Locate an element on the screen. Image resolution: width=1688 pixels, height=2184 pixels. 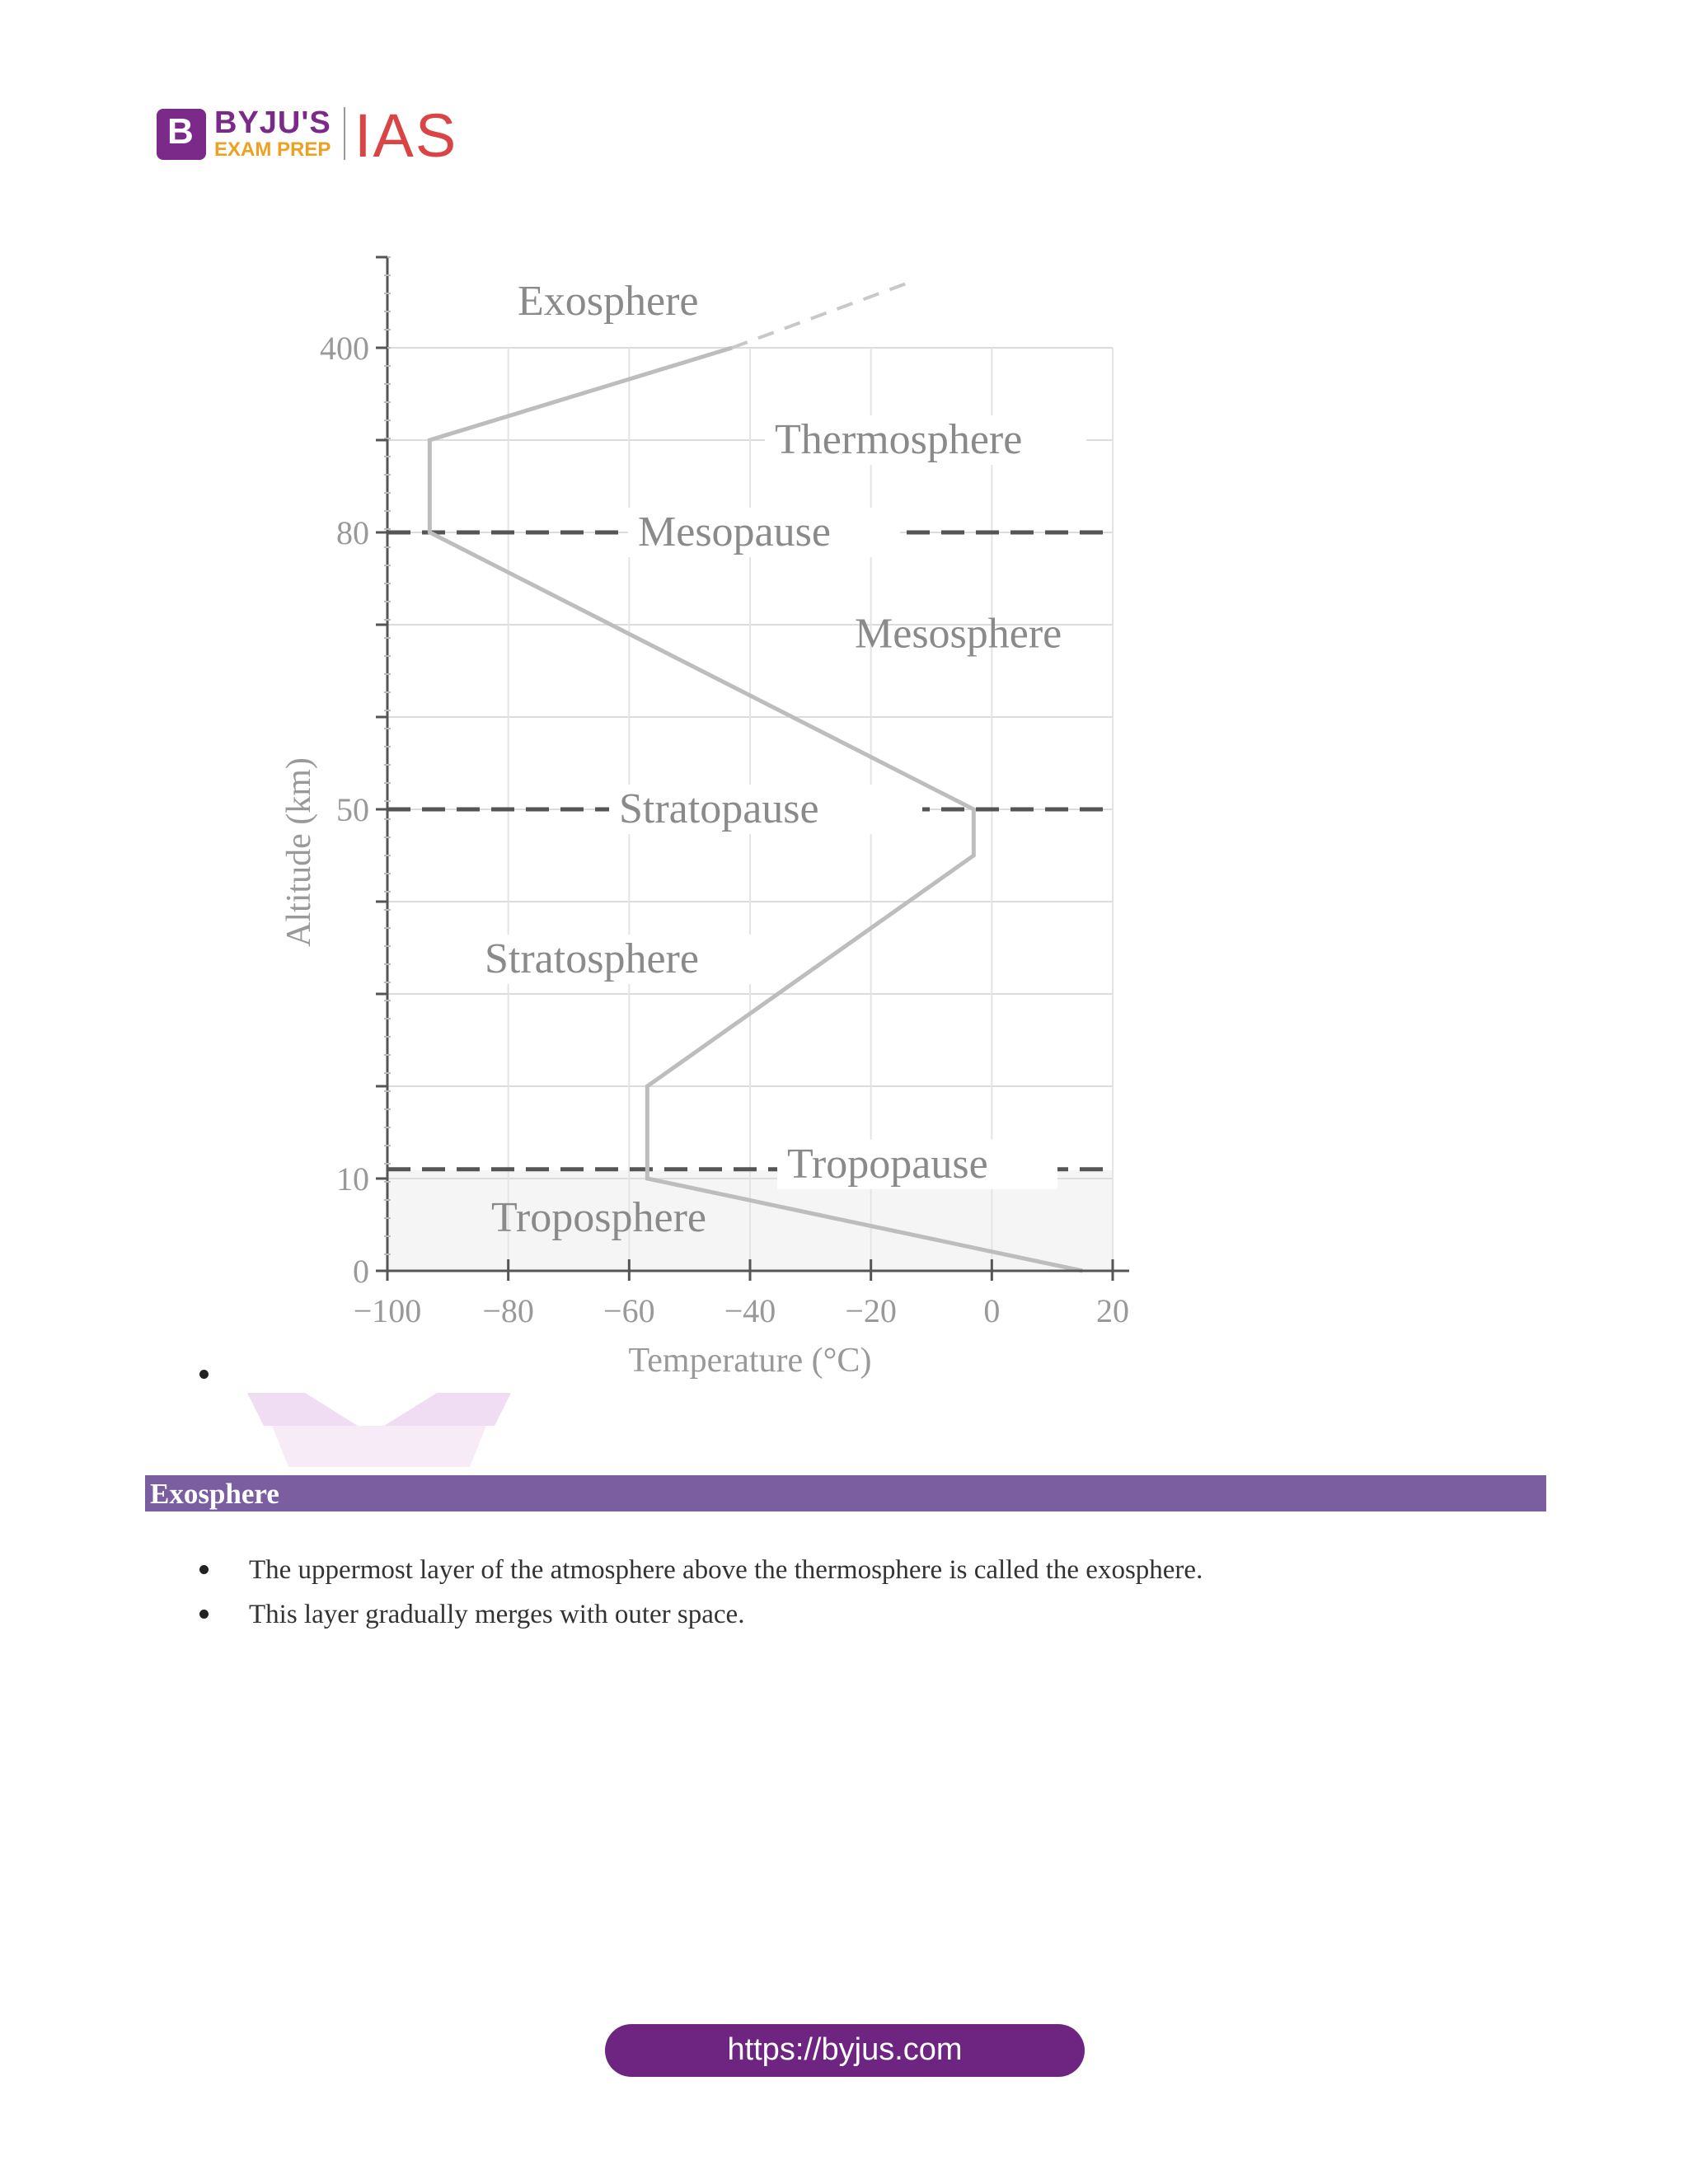
y-axis-label: Altitude (km) is located at coordinates (299, 852).